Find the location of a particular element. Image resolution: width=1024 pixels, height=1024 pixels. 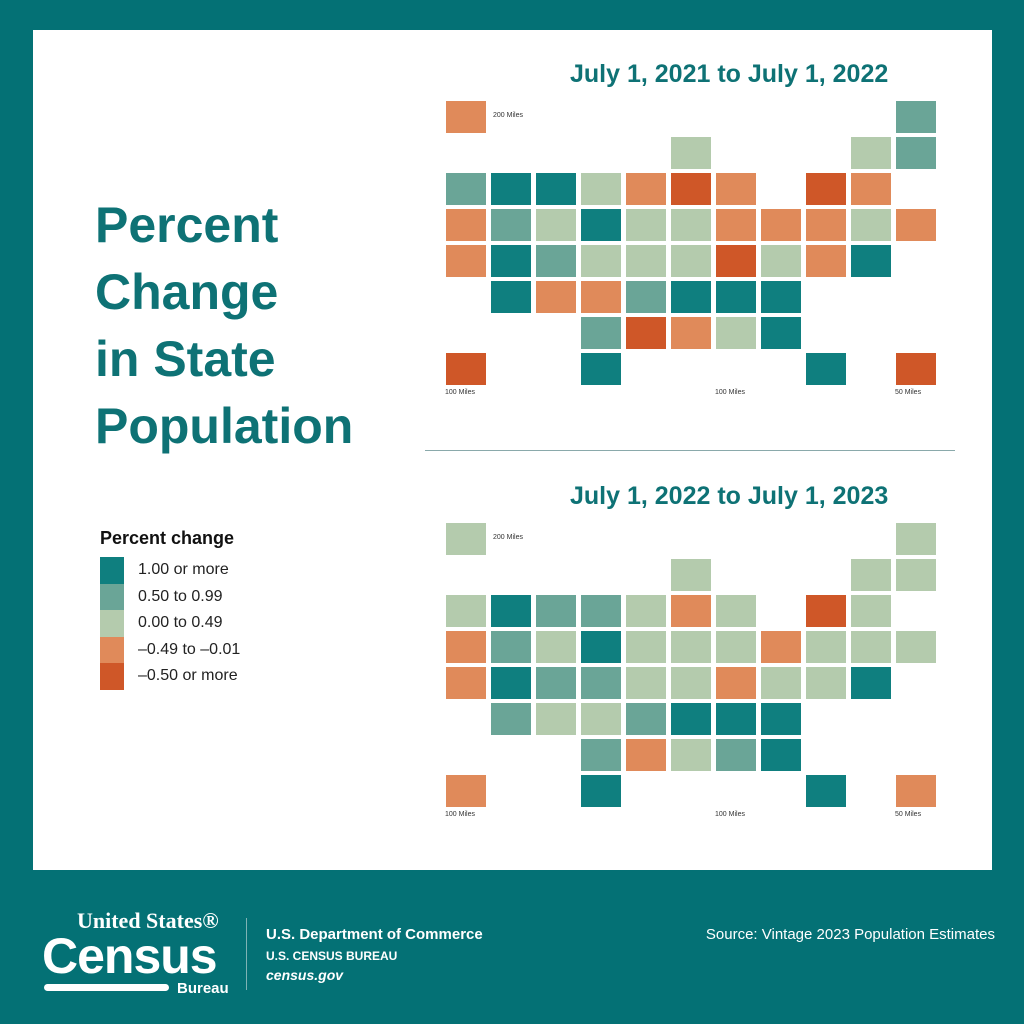

state-nc is located at coordinates (736, 719).